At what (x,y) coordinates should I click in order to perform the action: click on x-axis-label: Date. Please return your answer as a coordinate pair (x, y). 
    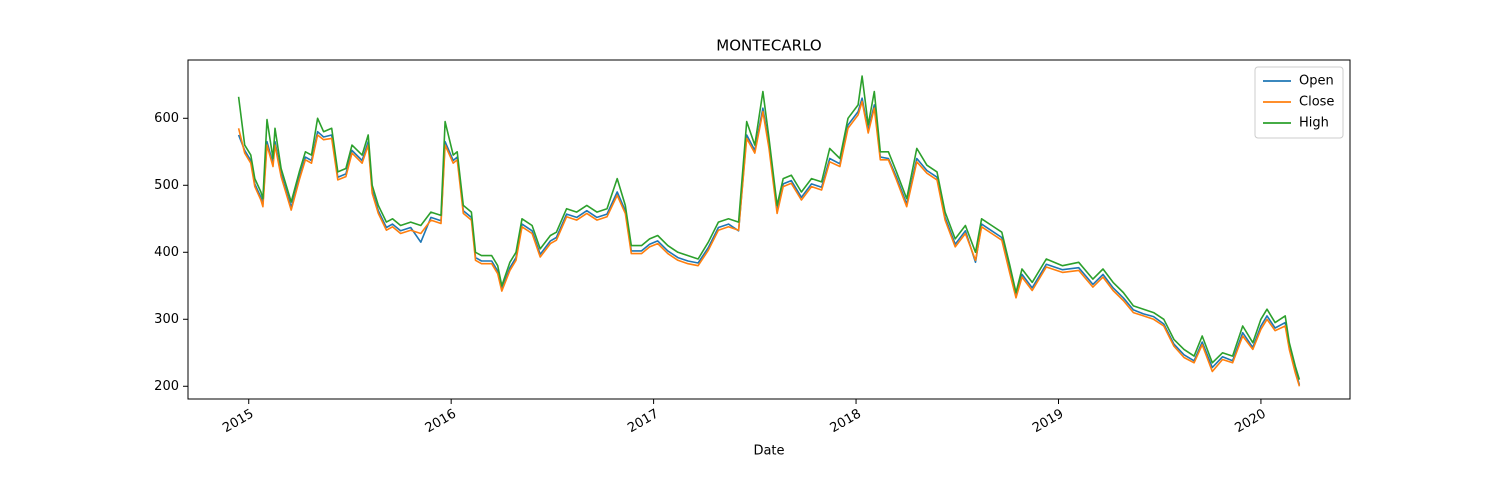
    Looking at the image, I should click on (768, 451).